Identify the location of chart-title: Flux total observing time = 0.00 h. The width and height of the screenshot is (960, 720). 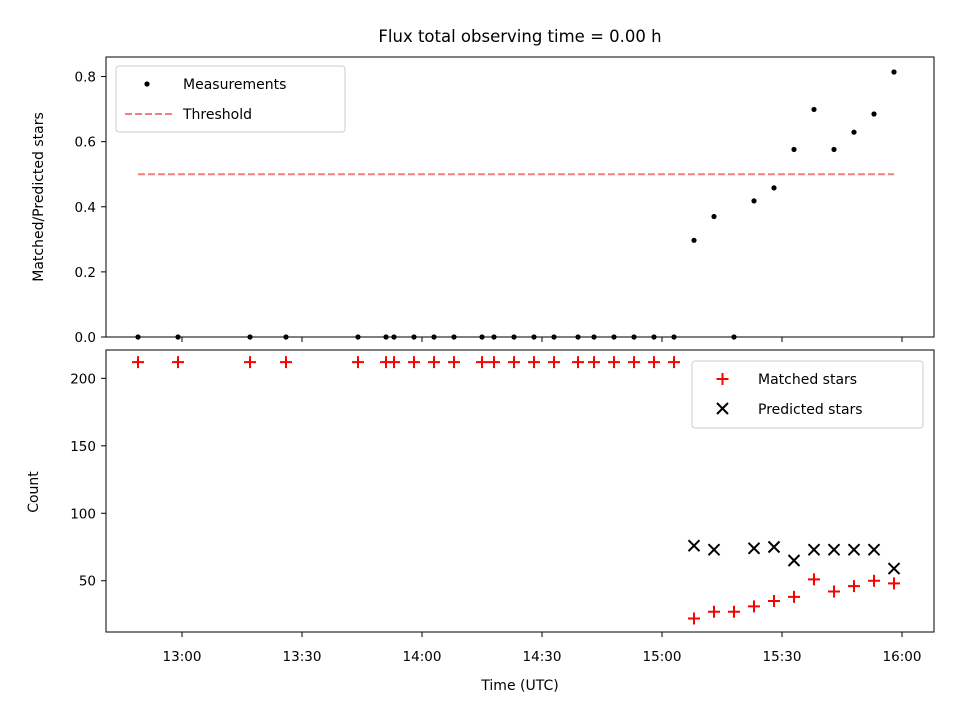
(519, 36).